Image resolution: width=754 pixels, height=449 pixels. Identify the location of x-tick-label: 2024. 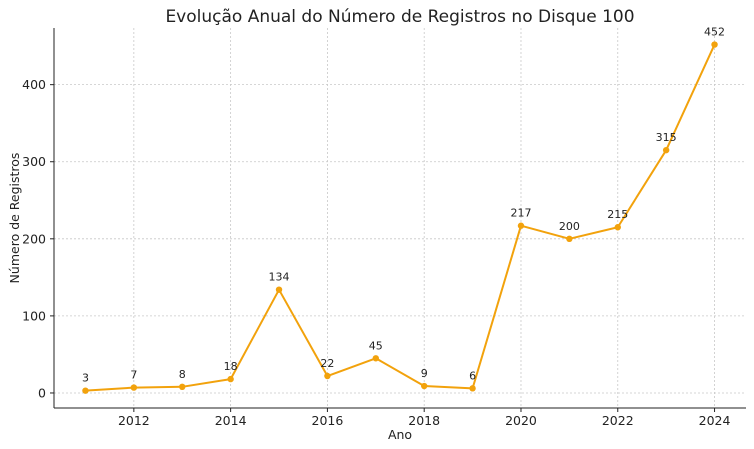
(715, 420).